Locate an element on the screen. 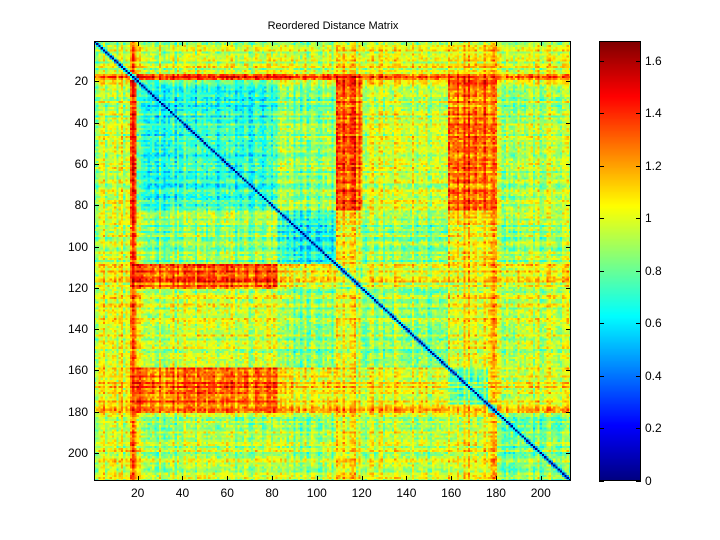 This screenshot has width=720, height=540. x-tick-label: 140 is located at coordinates (406, 493).